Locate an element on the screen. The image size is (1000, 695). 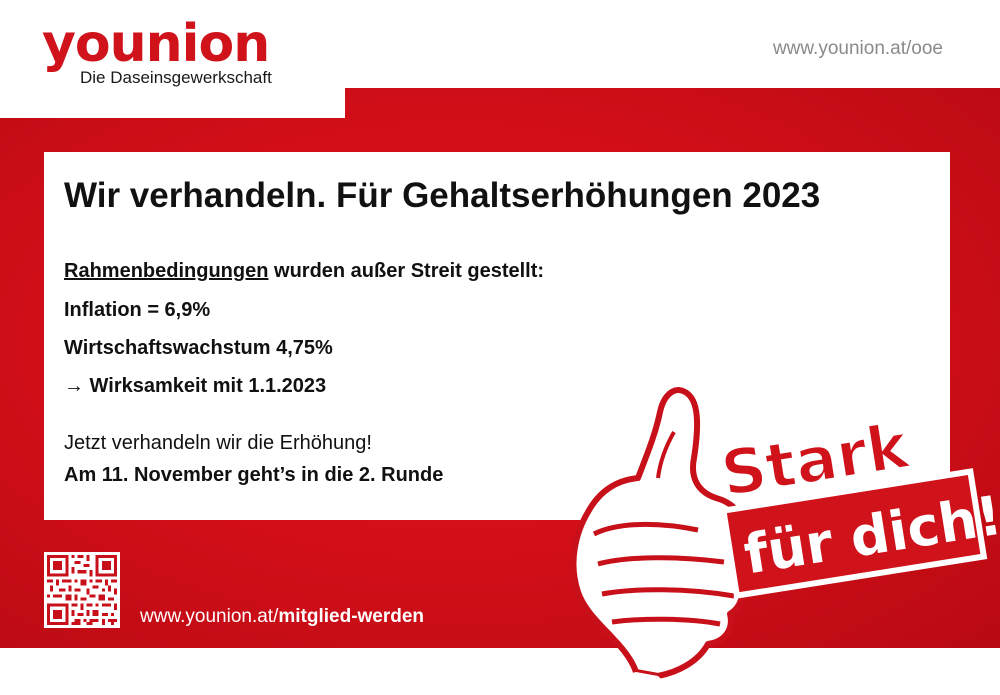
logo-tagline: Die Daseinsgewerkschaft is located at coordinates (176, 77).